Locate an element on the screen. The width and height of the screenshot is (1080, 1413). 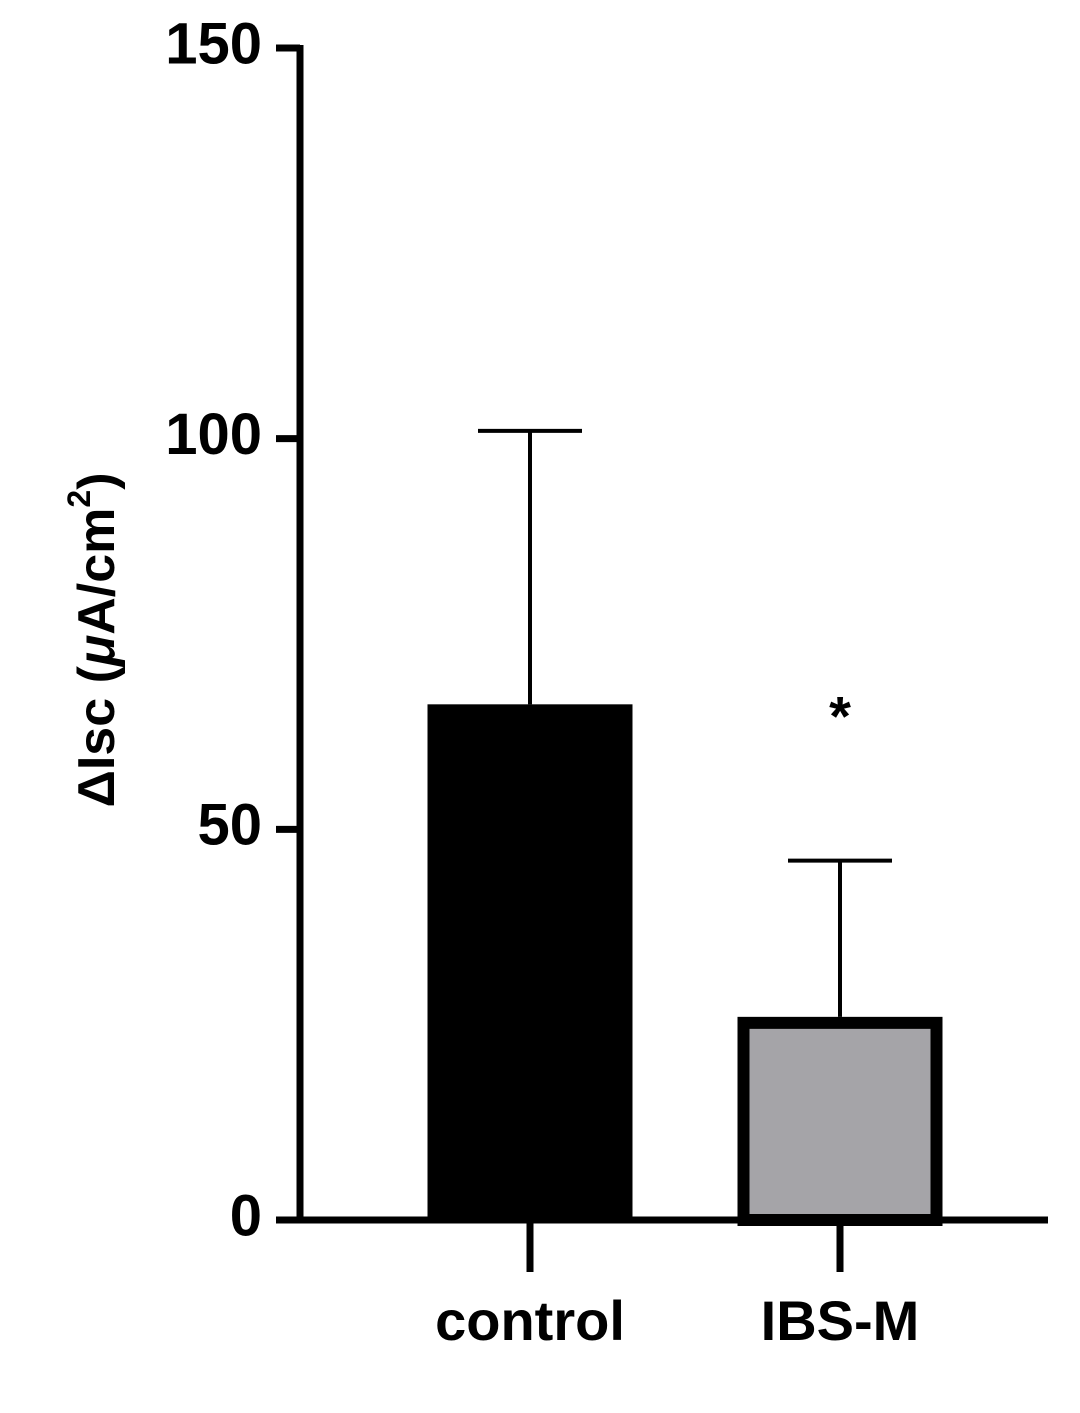
y-axis-label: ΔIsc (μA/cm2) is located at coordinates (93, 639).